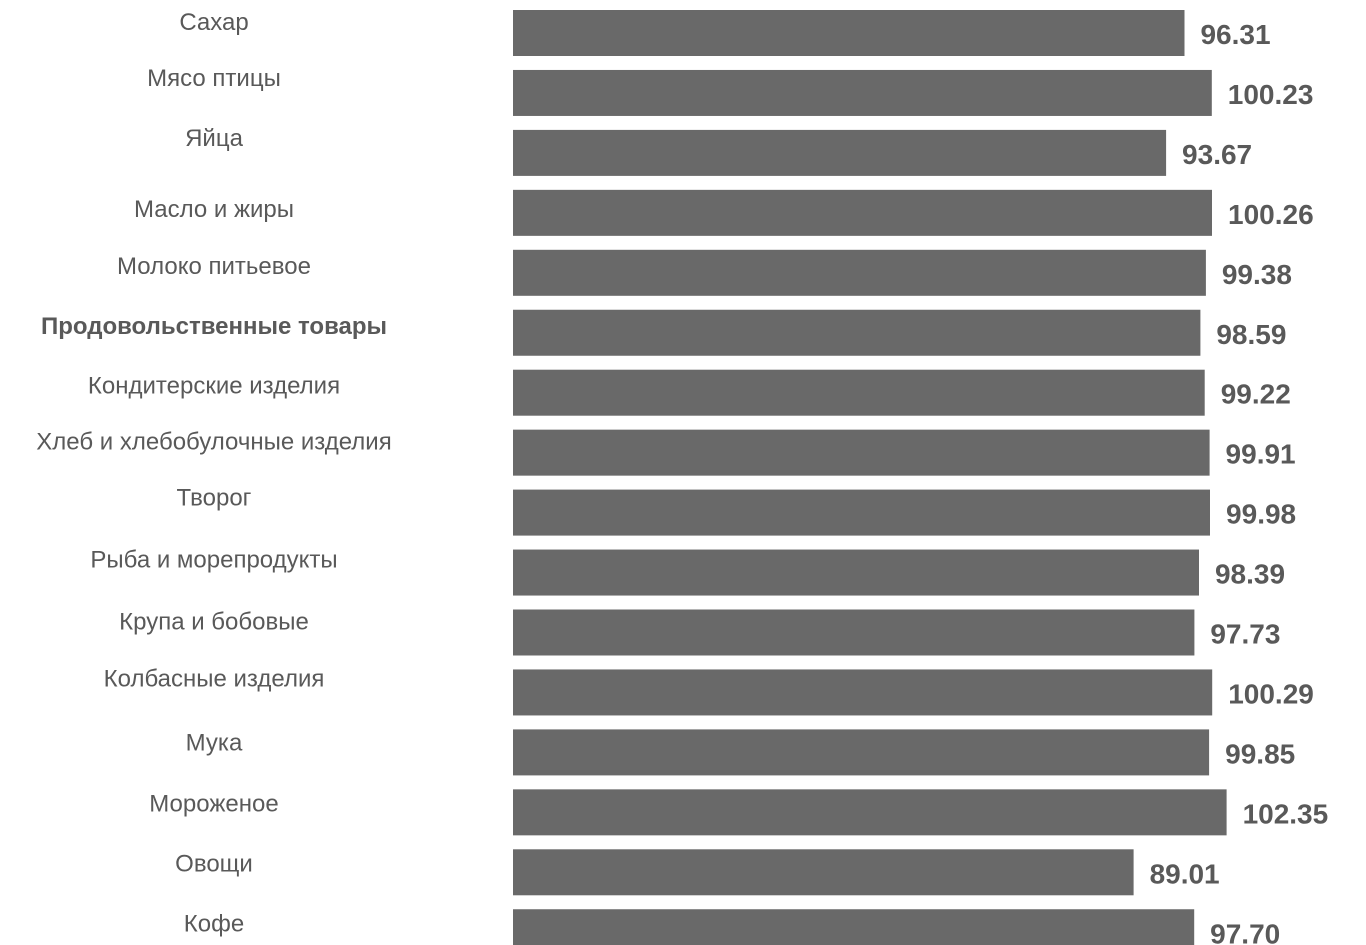  I want to click on category-label: Яйца, so click(214, 138).